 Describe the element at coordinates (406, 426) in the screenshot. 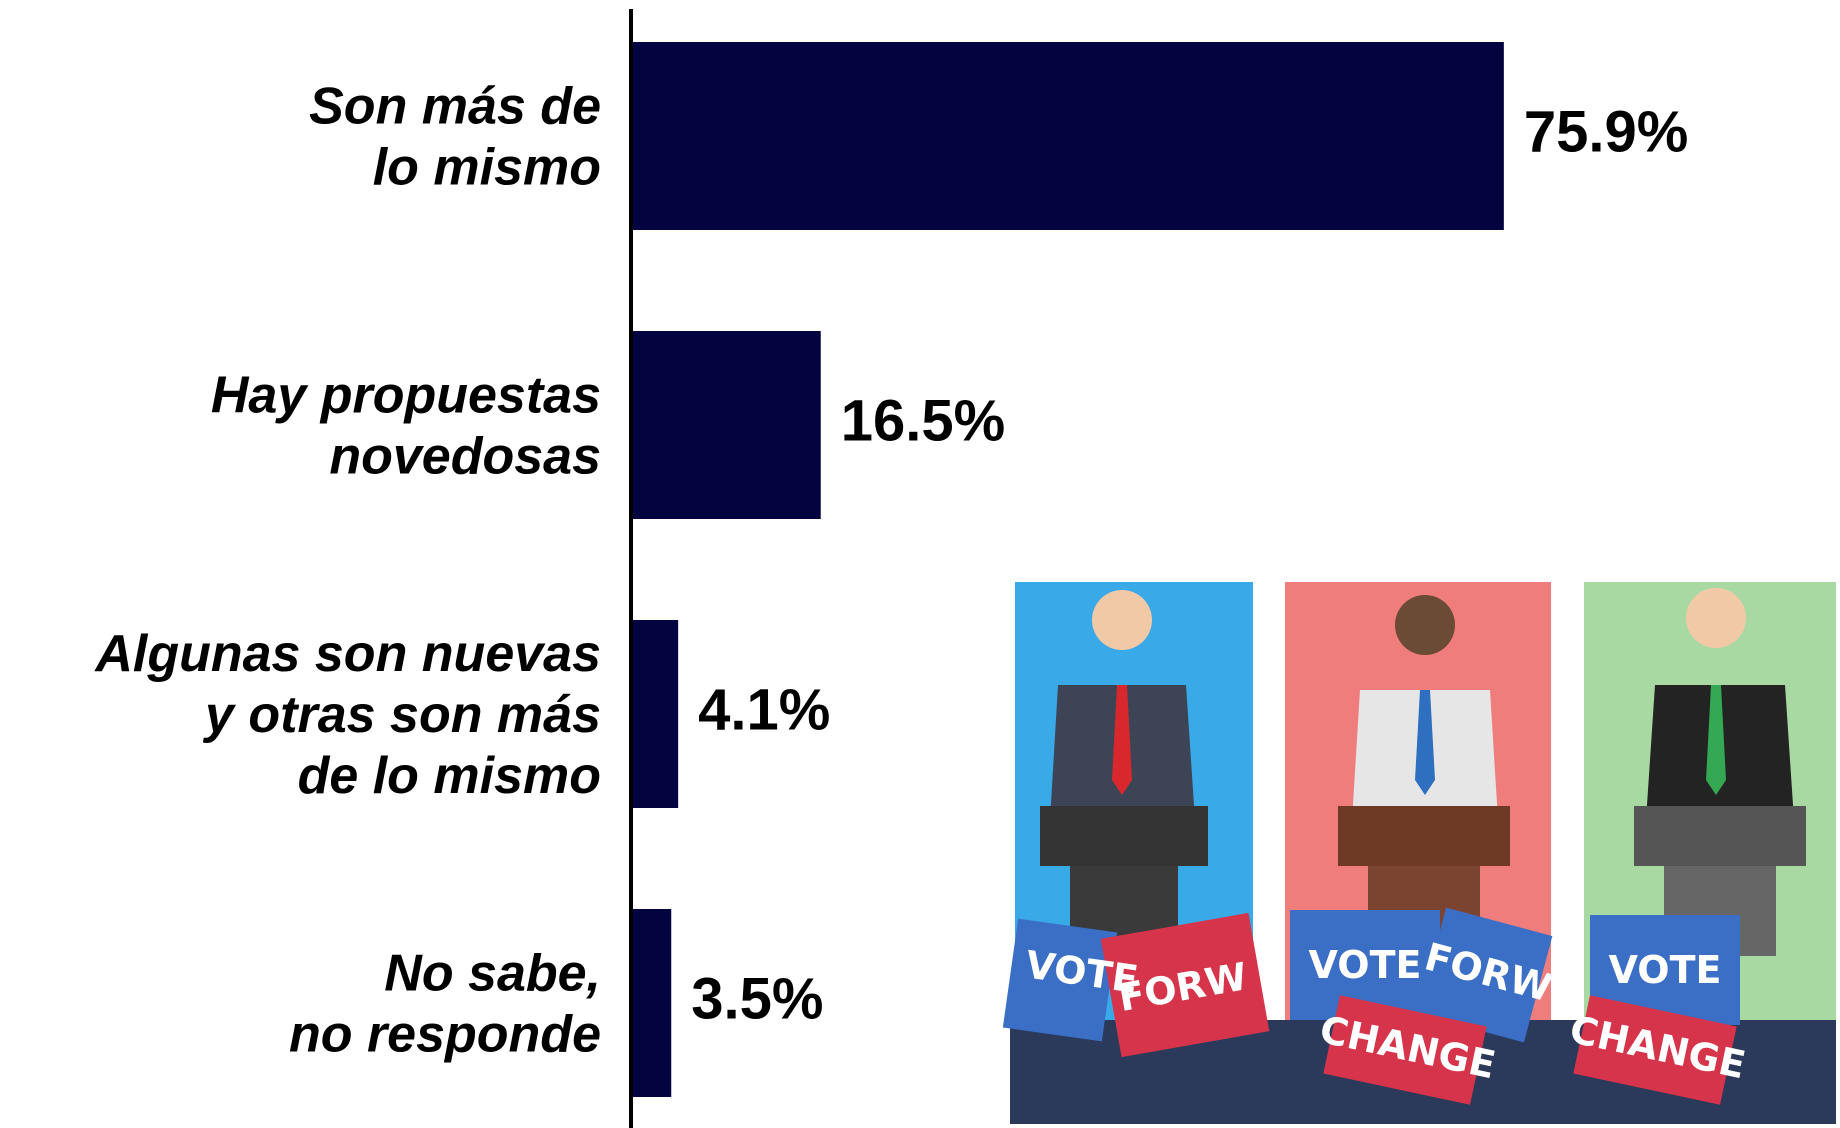

I see `category-label: Hay propuestas novedosas` at that location.